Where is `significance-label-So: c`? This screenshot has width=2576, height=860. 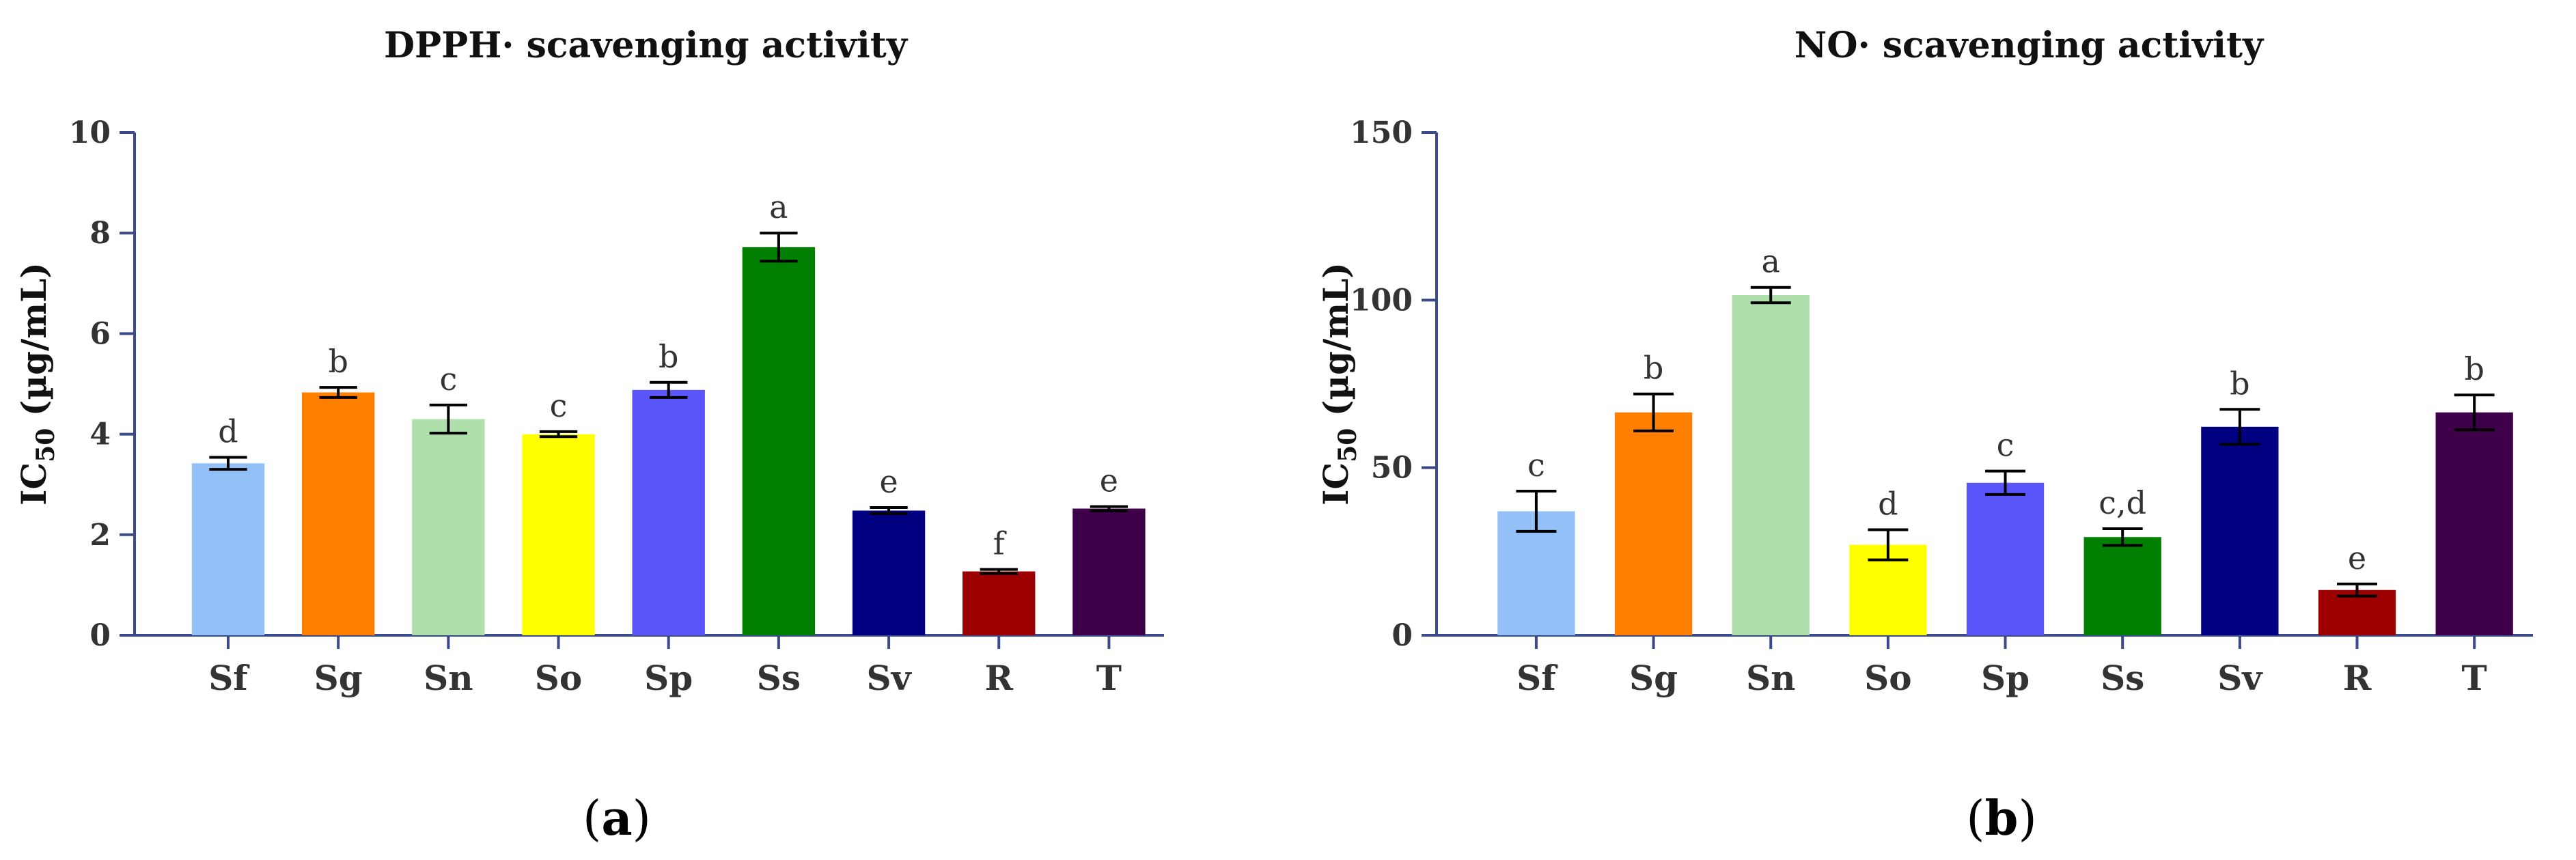 significance-label-So: c is located at coordinates (559, 405).